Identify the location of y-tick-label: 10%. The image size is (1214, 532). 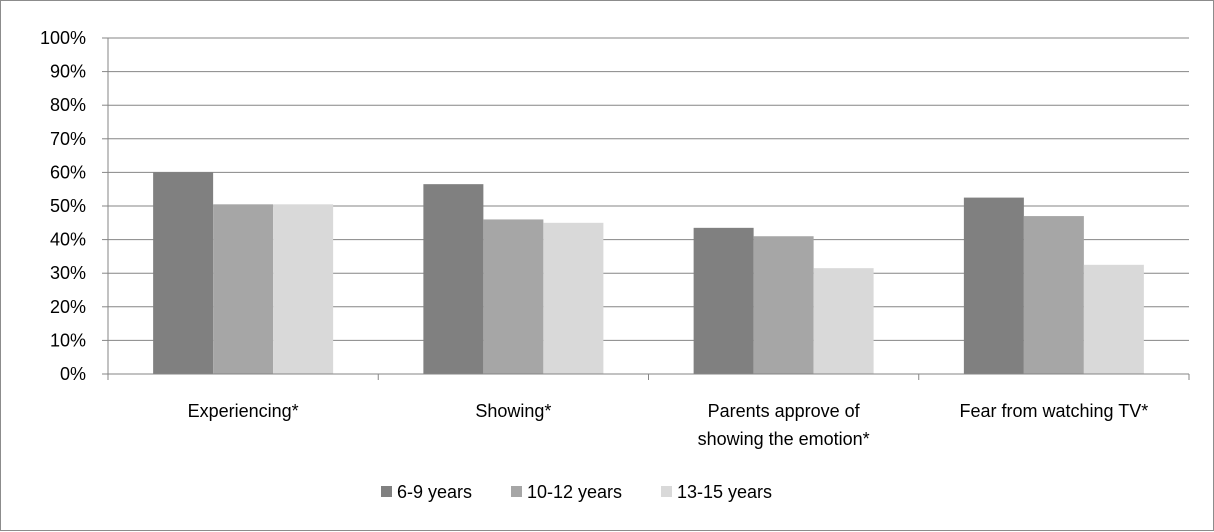
(68, 340).